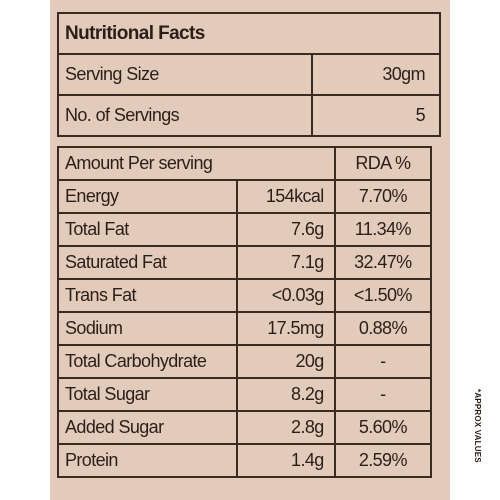 The image size is (500, 500). Describe the element at coordinates (383, 328) in the screenshot. I see `nutrient-rda: 0.88%` at that location.